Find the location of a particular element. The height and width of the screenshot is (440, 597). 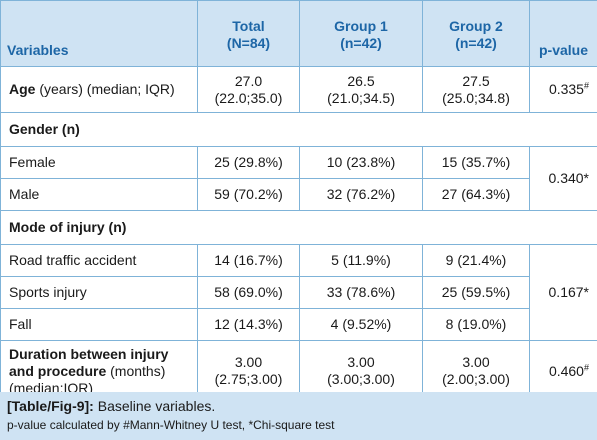

gender-section-label: Gender (n) is located at coordinates (298, 129).